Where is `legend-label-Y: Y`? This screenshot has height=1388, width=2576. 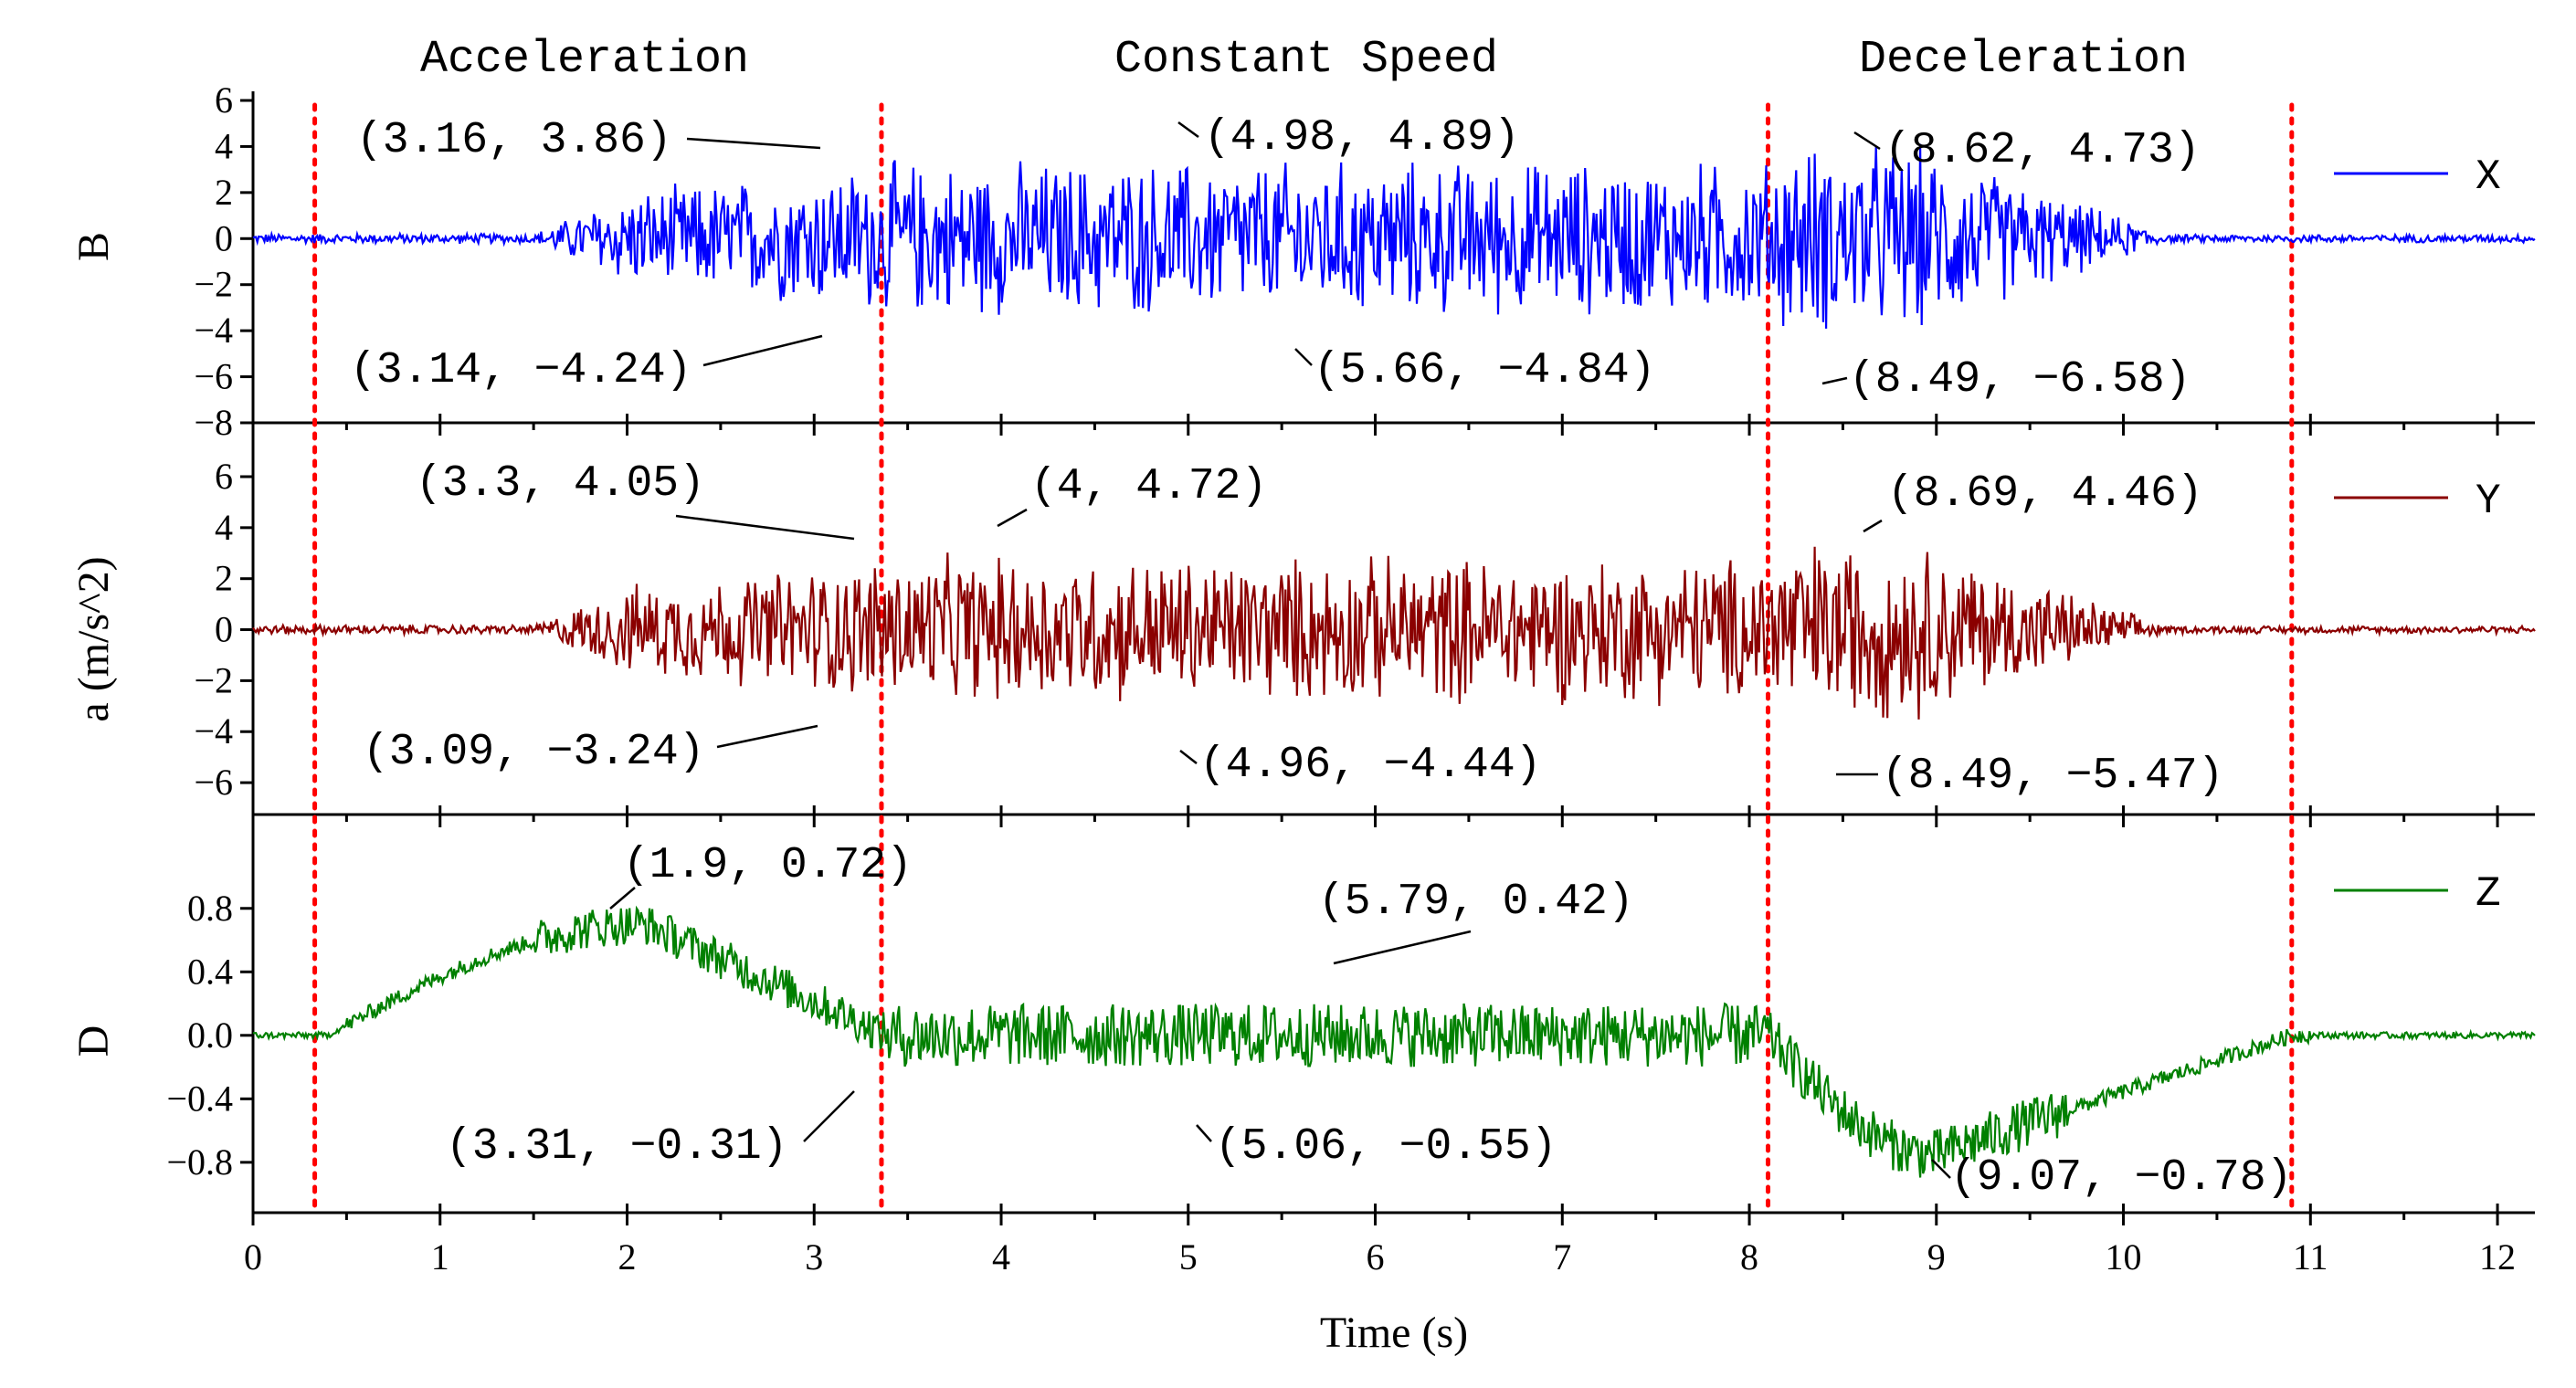
legend-label-Y: Y is located at coordinates (2488, 501).